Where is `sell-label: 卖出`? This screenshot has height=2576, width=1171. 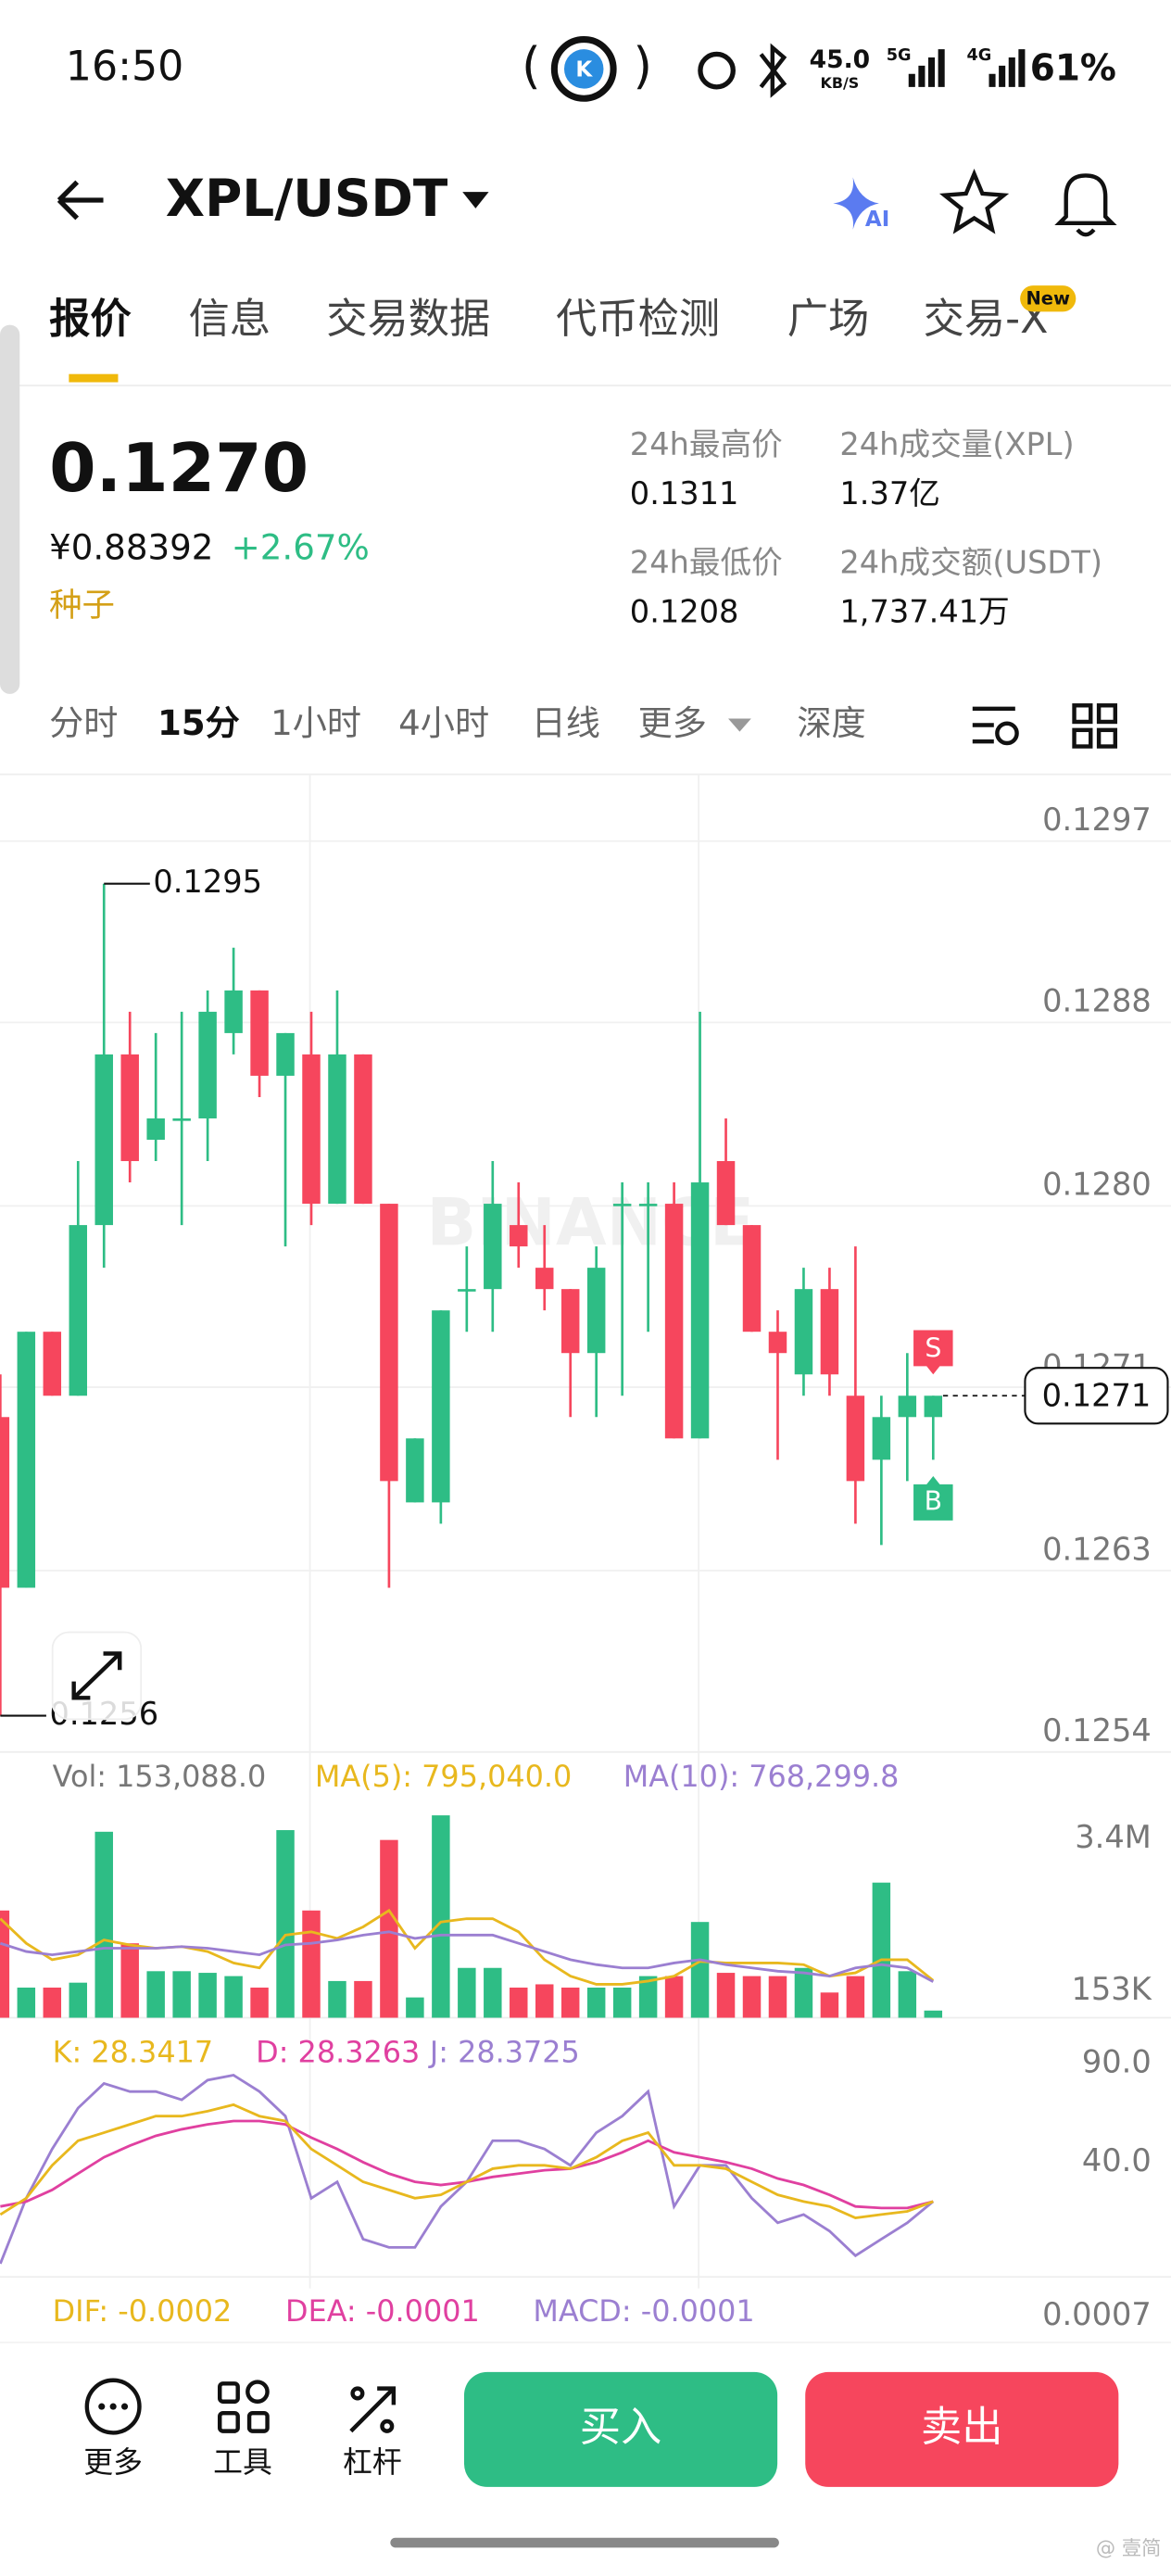
sell-label: 卖出 is located at coordinates (962, 2427).